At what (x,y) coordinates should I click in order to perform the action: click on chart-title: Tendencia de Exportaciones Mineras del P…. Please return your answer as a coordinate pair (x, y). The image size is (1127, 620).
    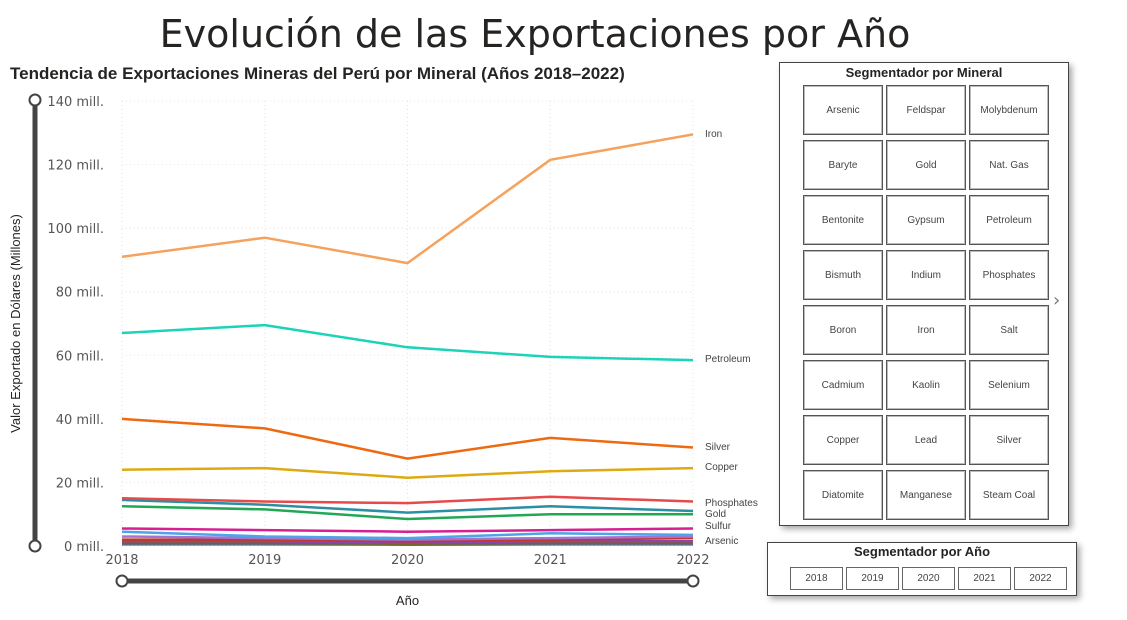
    Looking at the image, I should click on (317, 73).